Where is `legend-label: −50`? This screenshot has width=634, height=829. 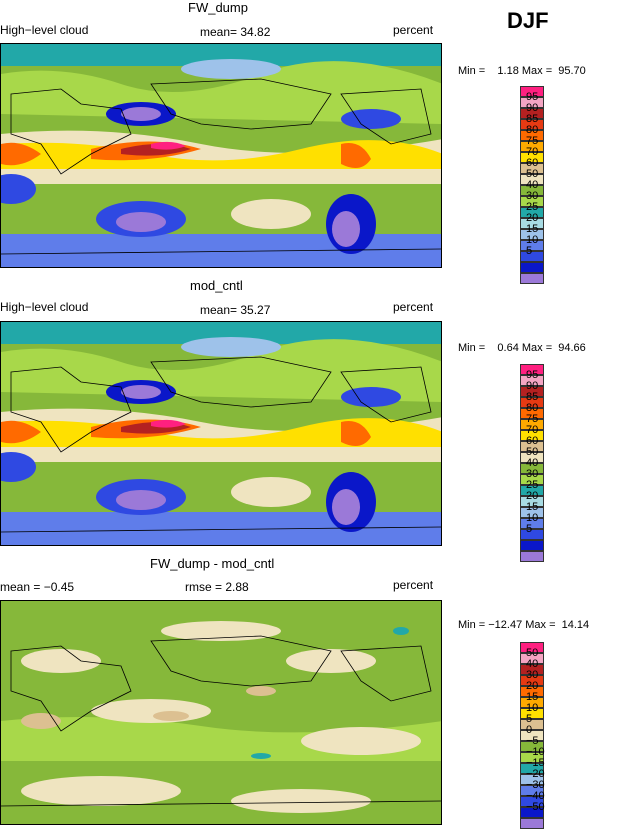 legend-label: −50 is located at coordinates (535, 807).